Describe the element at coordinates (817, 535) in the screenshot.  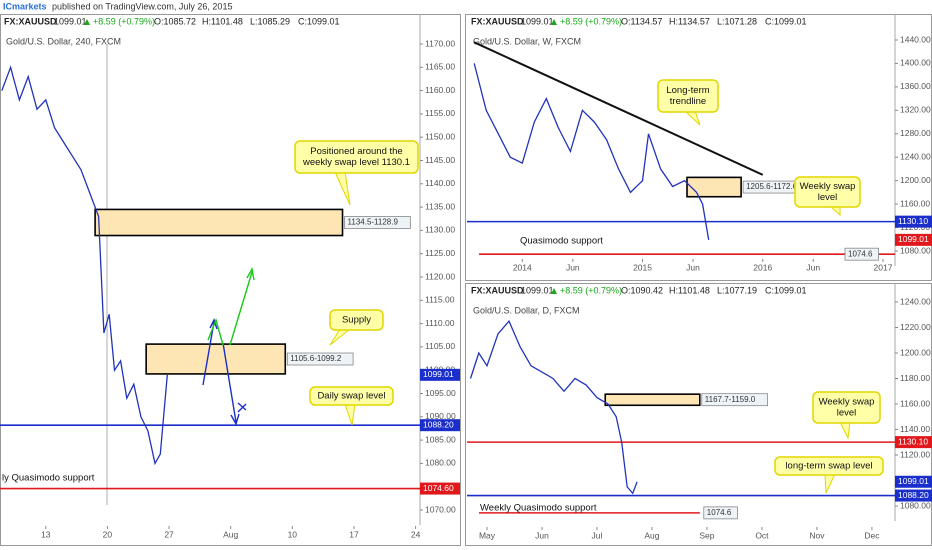
I see `x-tick-label: Nov` at that location.